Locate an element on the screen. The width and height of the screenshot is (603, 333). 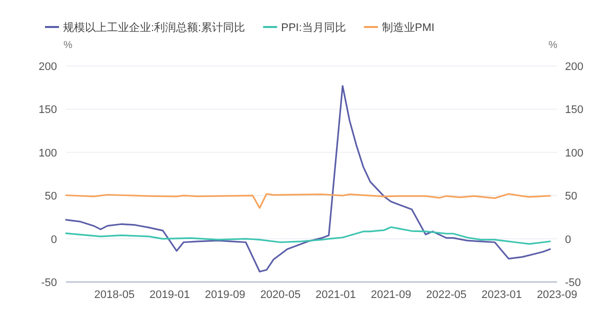
y2tick: -50 is located at coordinates (573, 283).